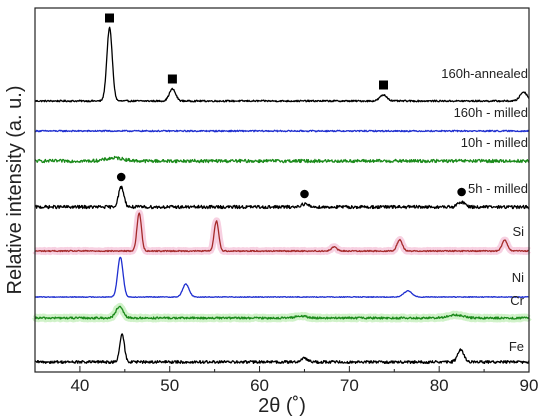  Describe the element at coordinates (518, 277) in the screenshot. I see `series-label-ni: Ni` at that location.